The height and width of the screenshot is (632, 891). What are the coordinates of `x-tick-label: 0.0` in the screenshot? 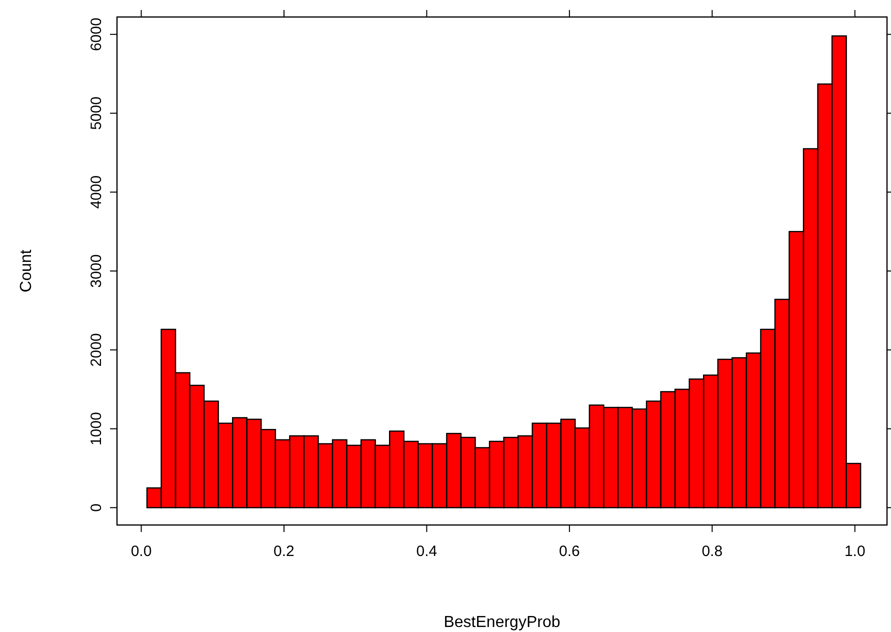 It's located at (141, 551).